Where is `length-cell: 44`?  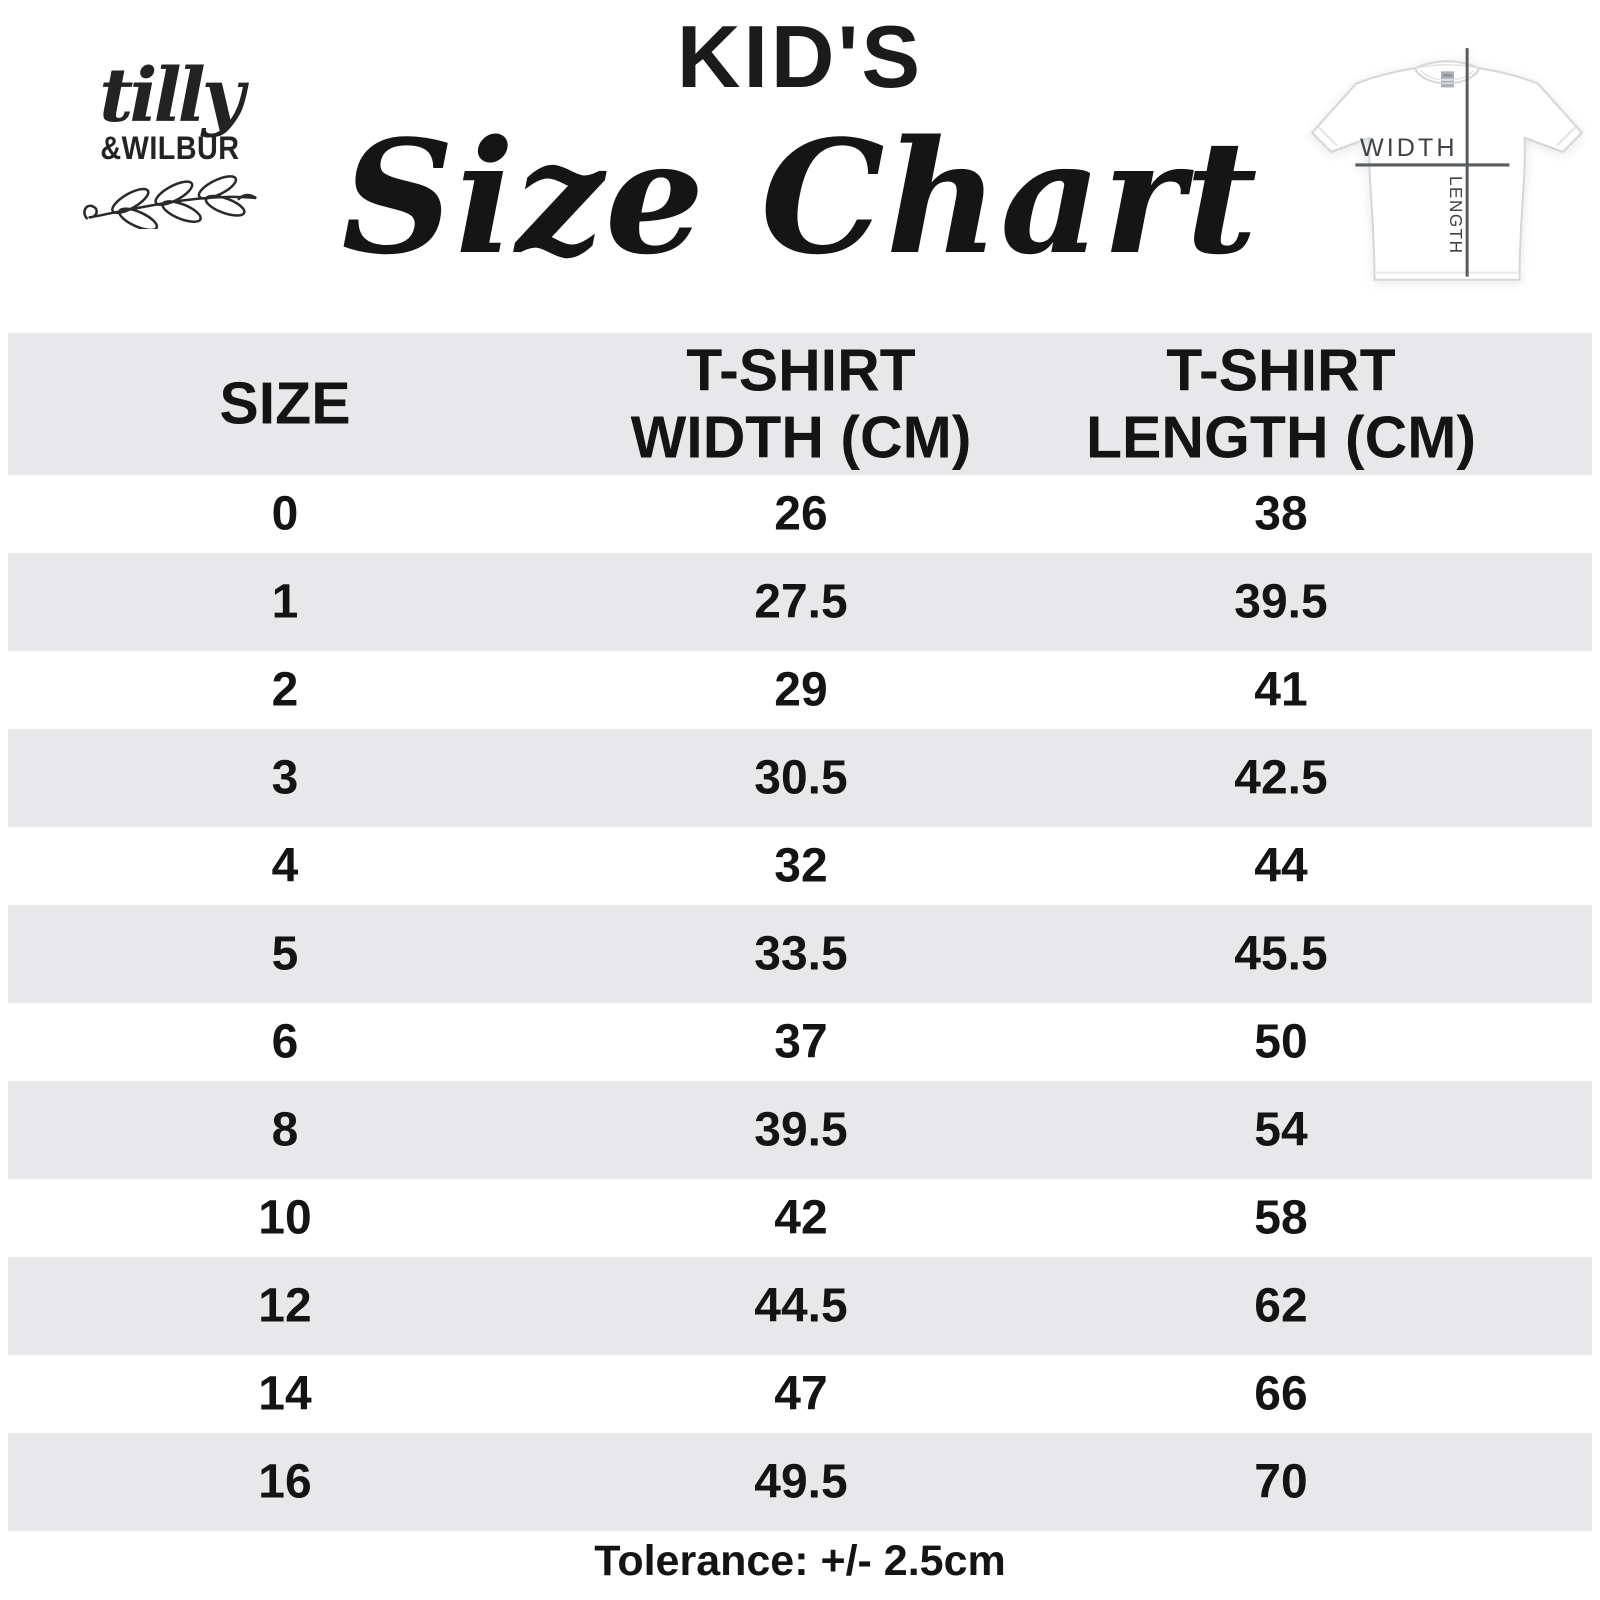 length-cell: 44 is located at coordinates (1281, 866).